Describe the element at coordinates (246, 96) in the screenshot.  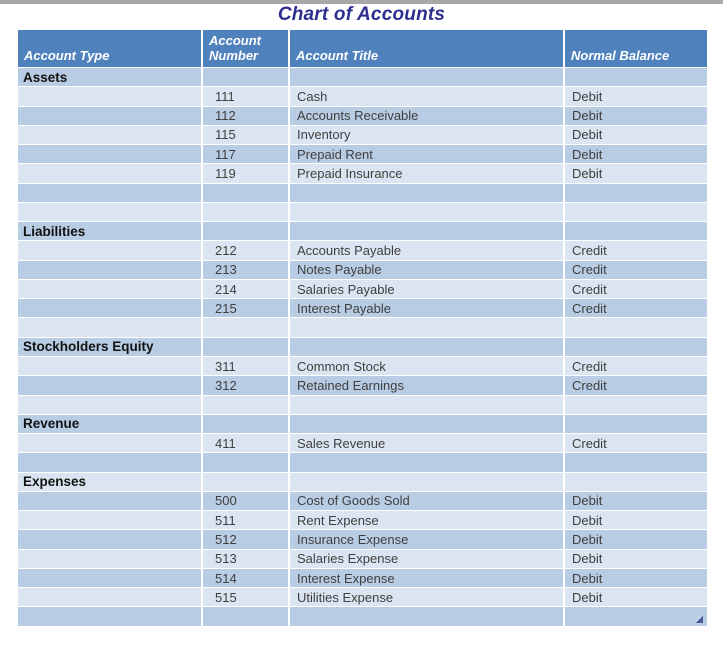
I see `cell-account-number: 111` at that location.